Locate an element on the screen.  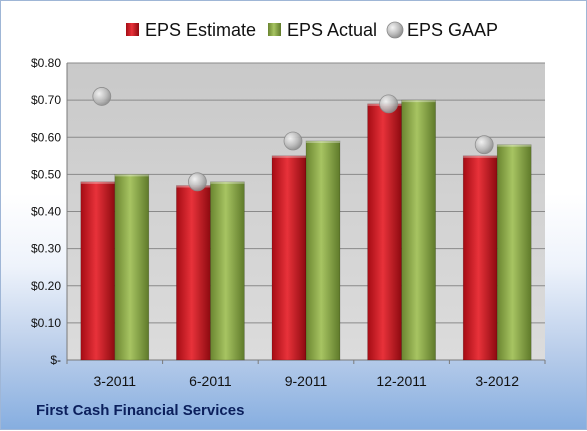
legend-label: EPS Actual is located at coordinates (332, 30).